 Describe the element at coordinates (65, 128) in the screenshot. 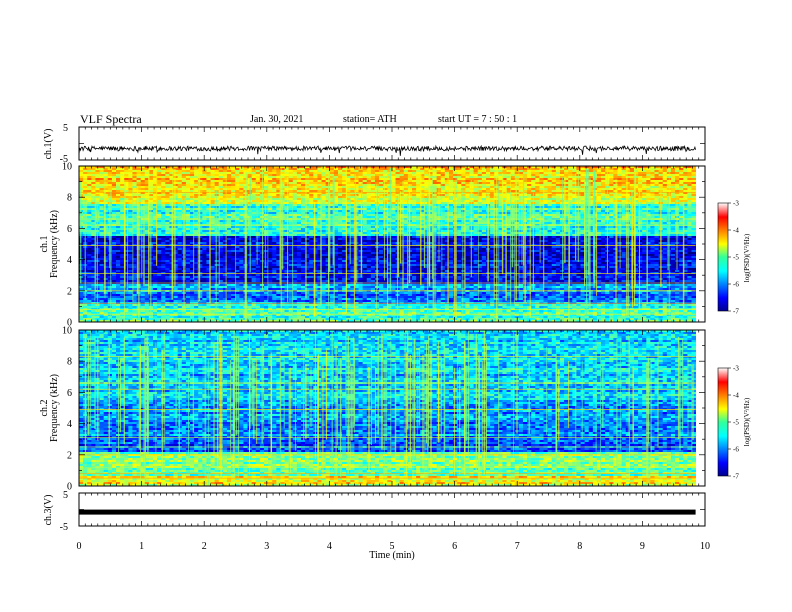

I see `ch1-ytick-top: 5` at that location.